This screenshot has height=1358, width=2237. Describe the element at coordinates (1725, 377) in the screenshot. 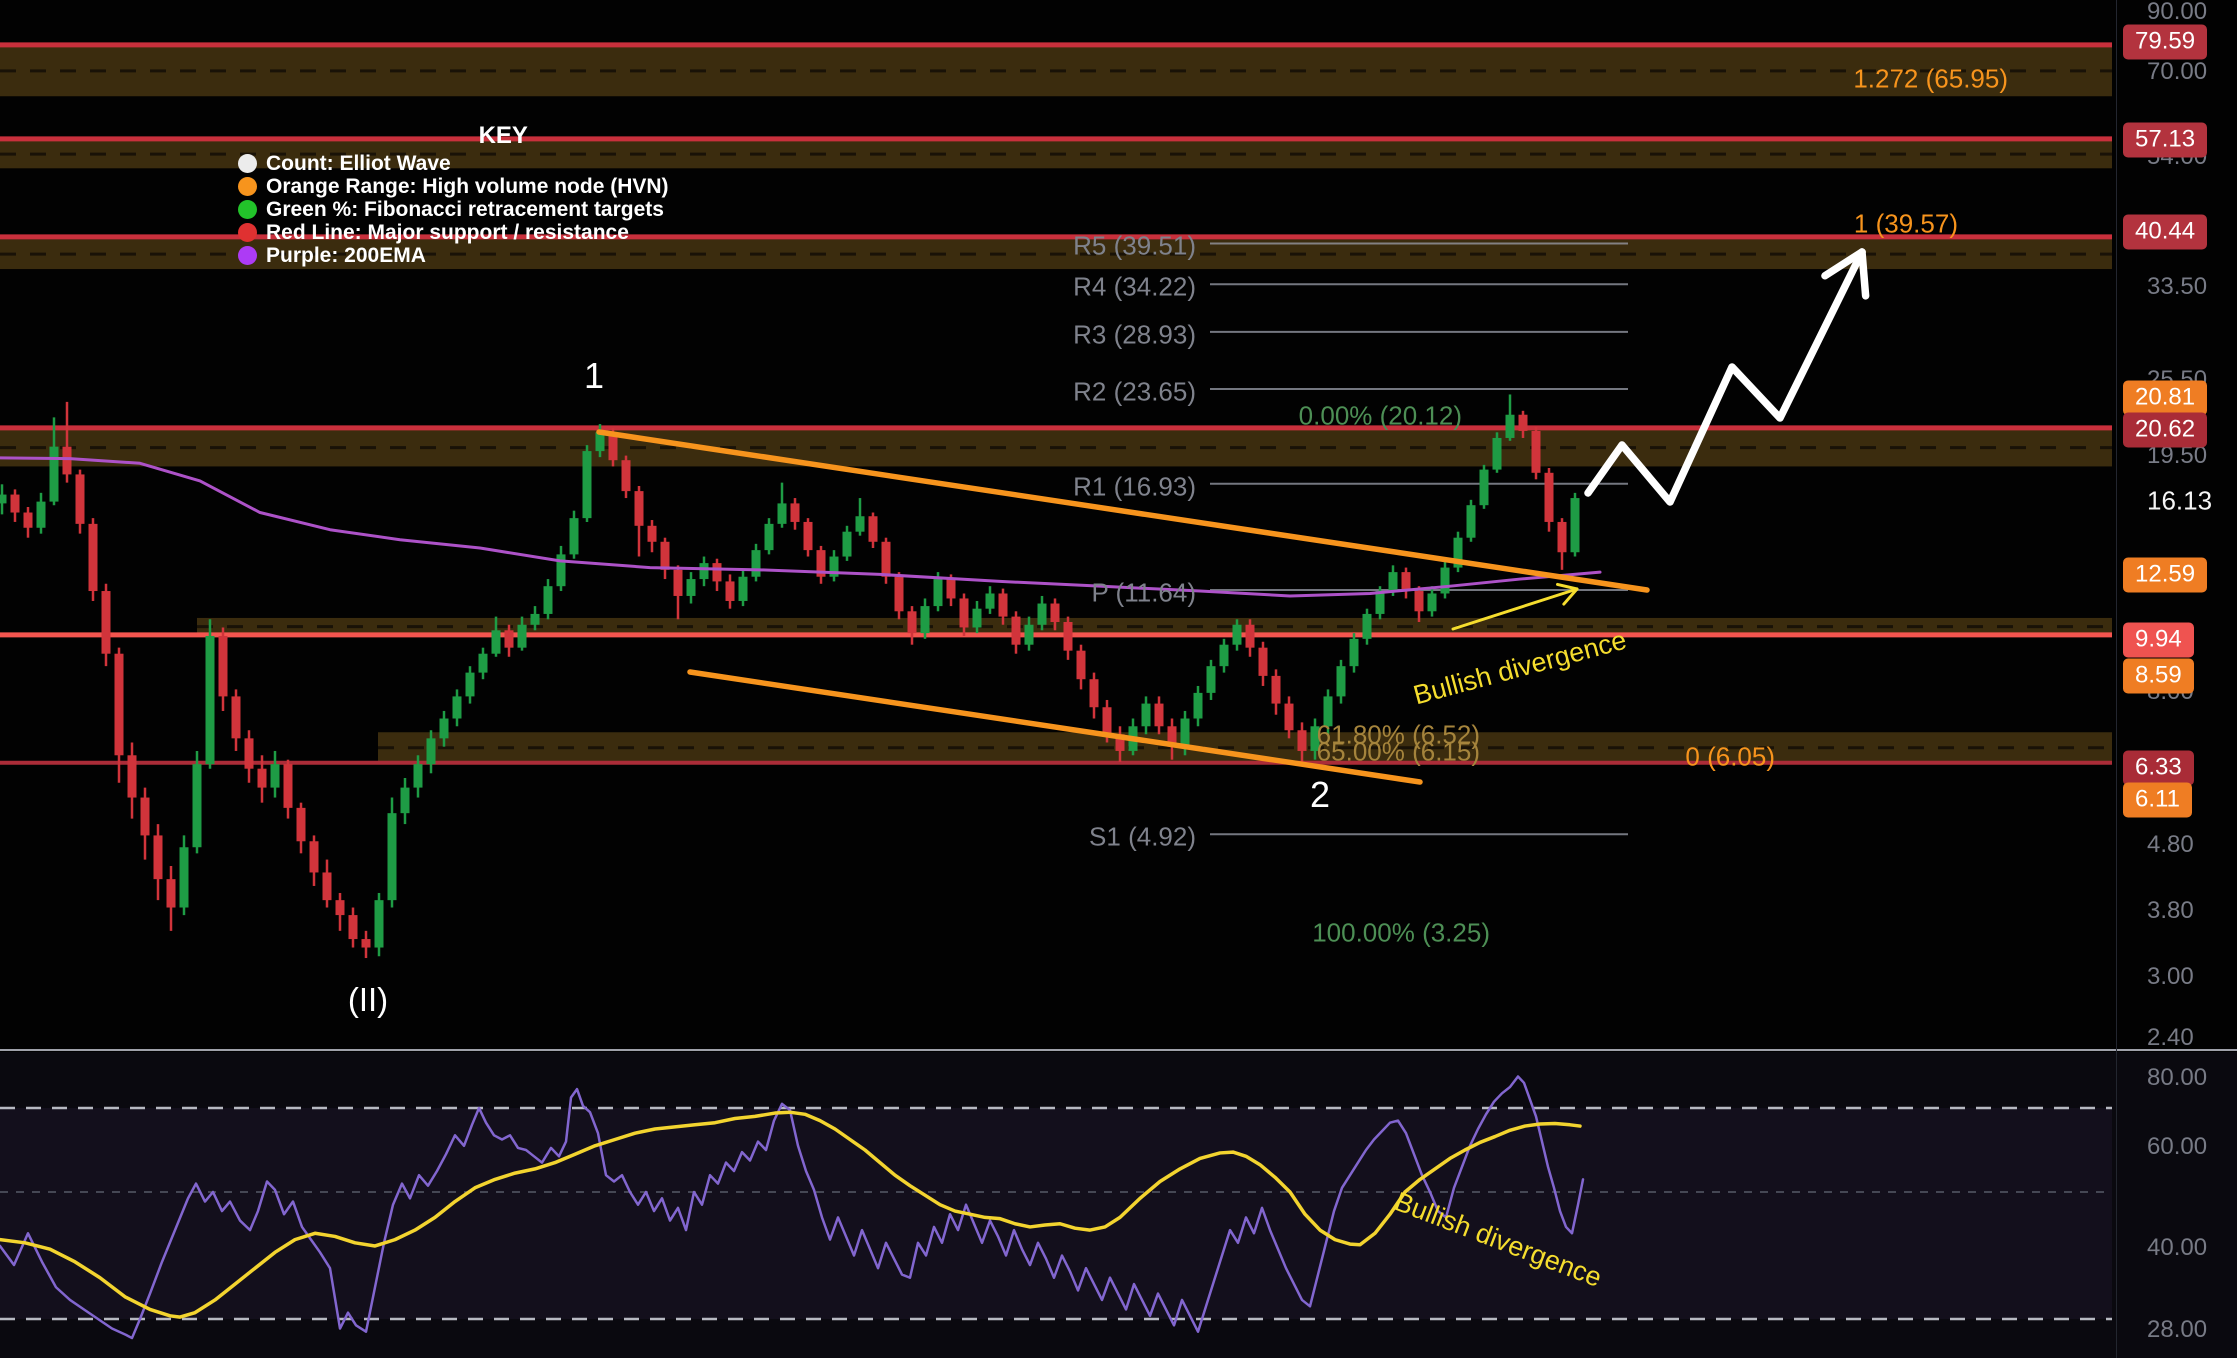

I see `projection-zigzag-arrow` at that location.